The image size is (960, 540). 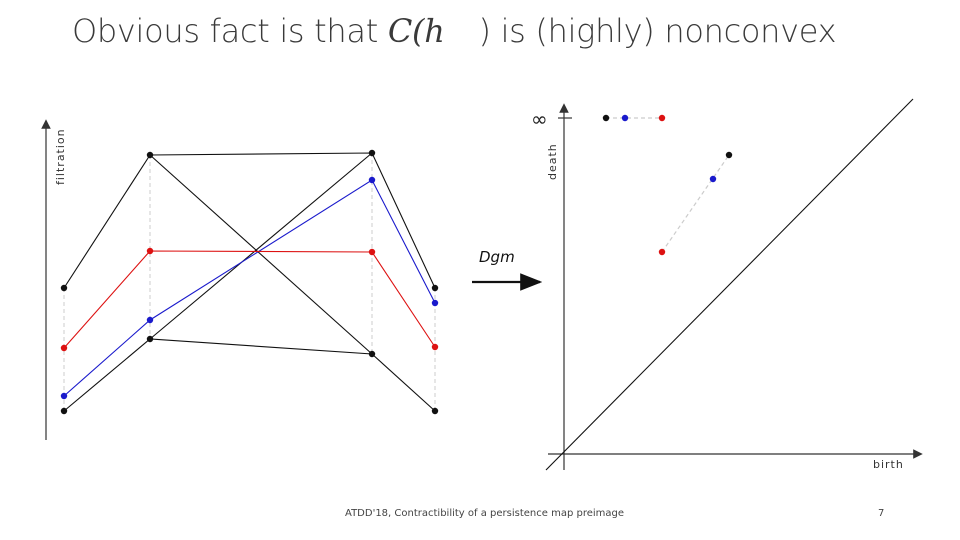 What do you see at coordinates (60, 156) in the screenshot?
I see `filtration-axis-label: filtration` at bounding box center [60, 156].